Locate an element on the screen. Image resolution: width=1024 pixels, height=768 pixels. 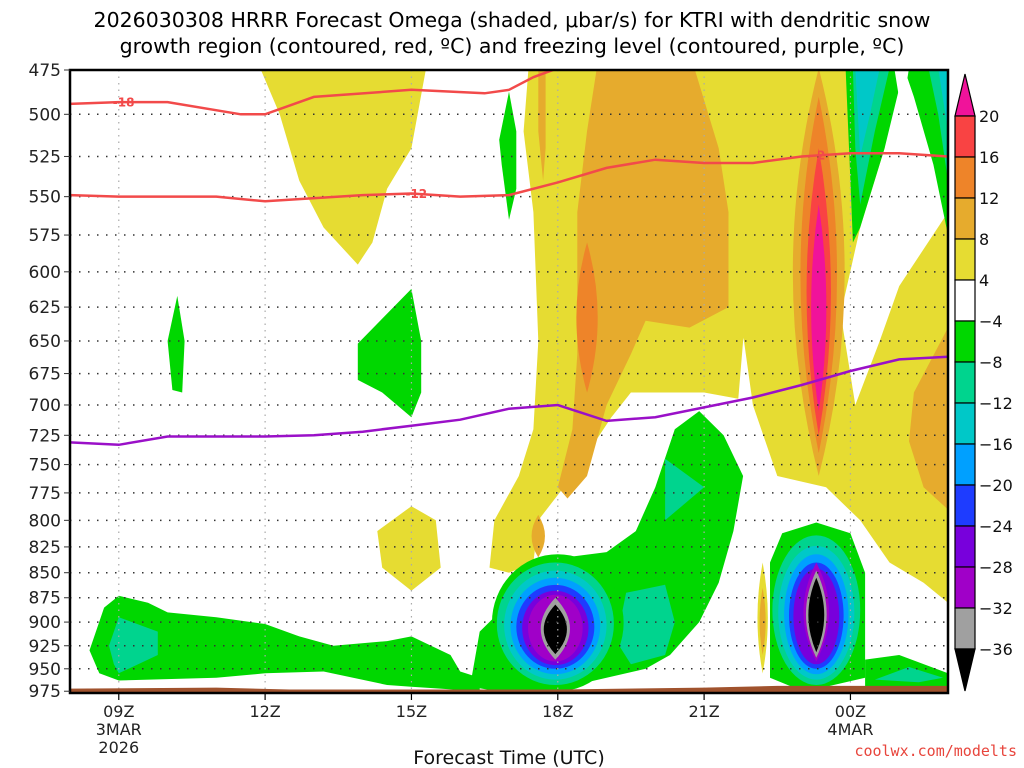
colorbar-tick-label: −16 is located at coordinates (996, 444).